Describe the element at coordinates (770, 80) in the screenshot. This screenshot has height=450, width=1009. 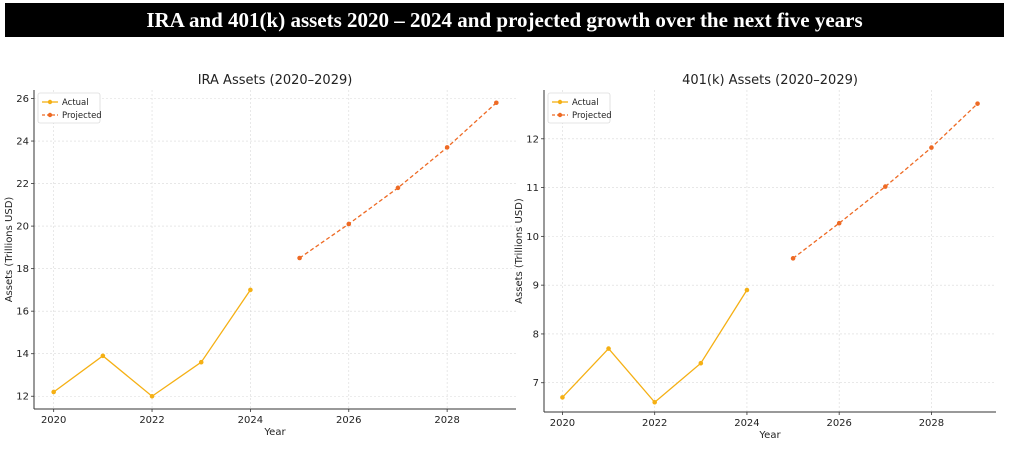
I see `401k-chart-title: 401(k) Assets (2020–2029)` at that location.